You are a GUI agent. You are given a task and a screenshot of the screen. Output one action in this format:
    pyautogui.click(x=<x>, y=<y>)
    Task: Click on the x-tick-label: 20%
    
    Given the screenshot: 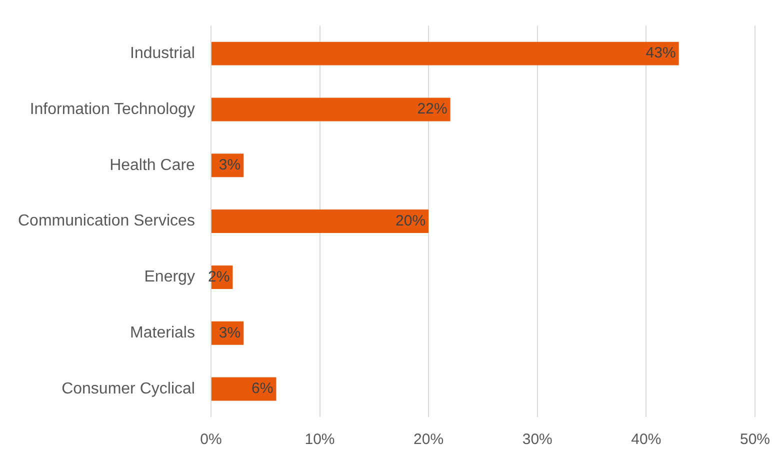 What is the action you would take?
    pyautogui.click(x=429, y=439)
    